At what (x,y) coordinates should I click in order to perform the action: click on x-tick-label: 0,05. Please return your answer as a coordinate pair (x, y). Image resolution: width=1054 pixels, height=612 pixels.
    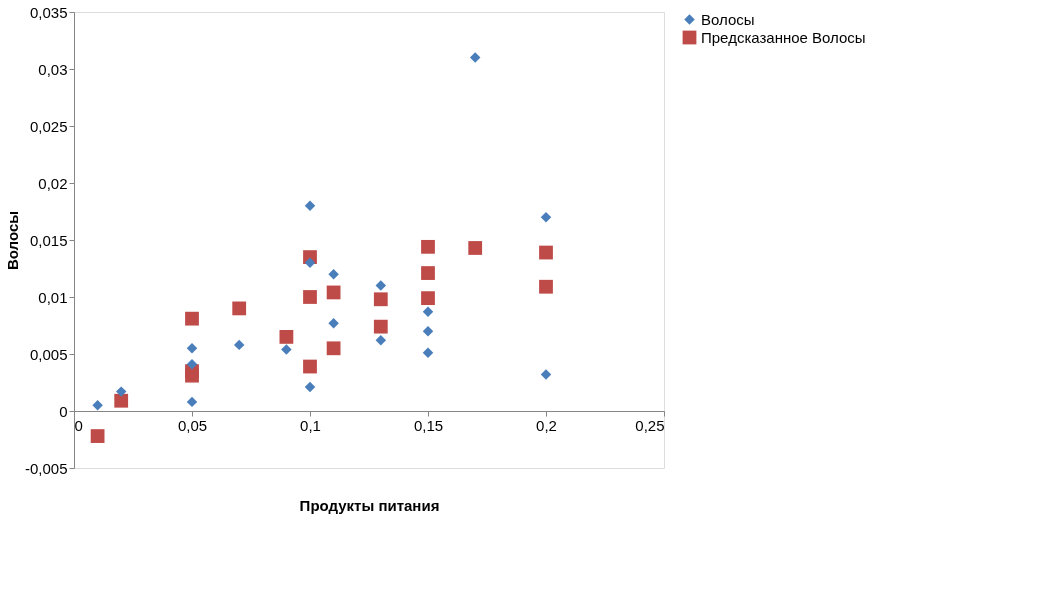
    Looking at the image, I should click on (192, 425).